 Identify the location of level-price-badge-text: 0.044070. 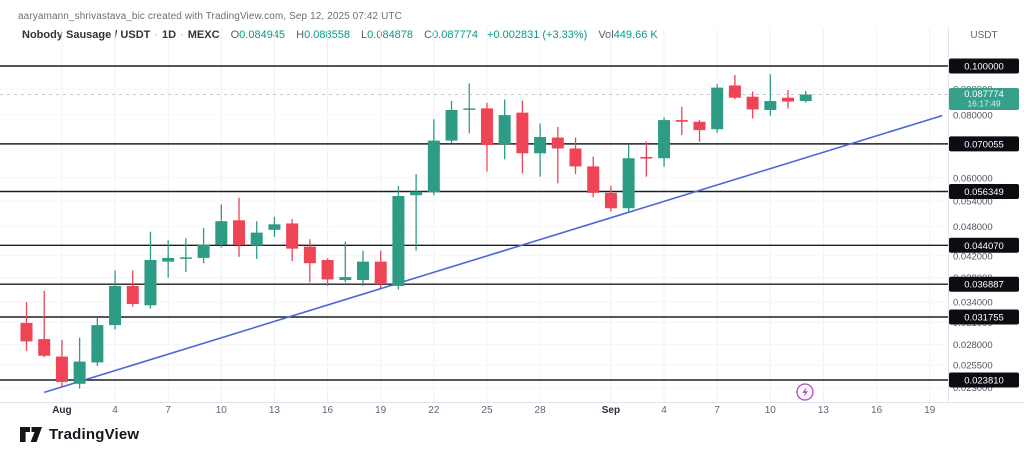
(984, 246).